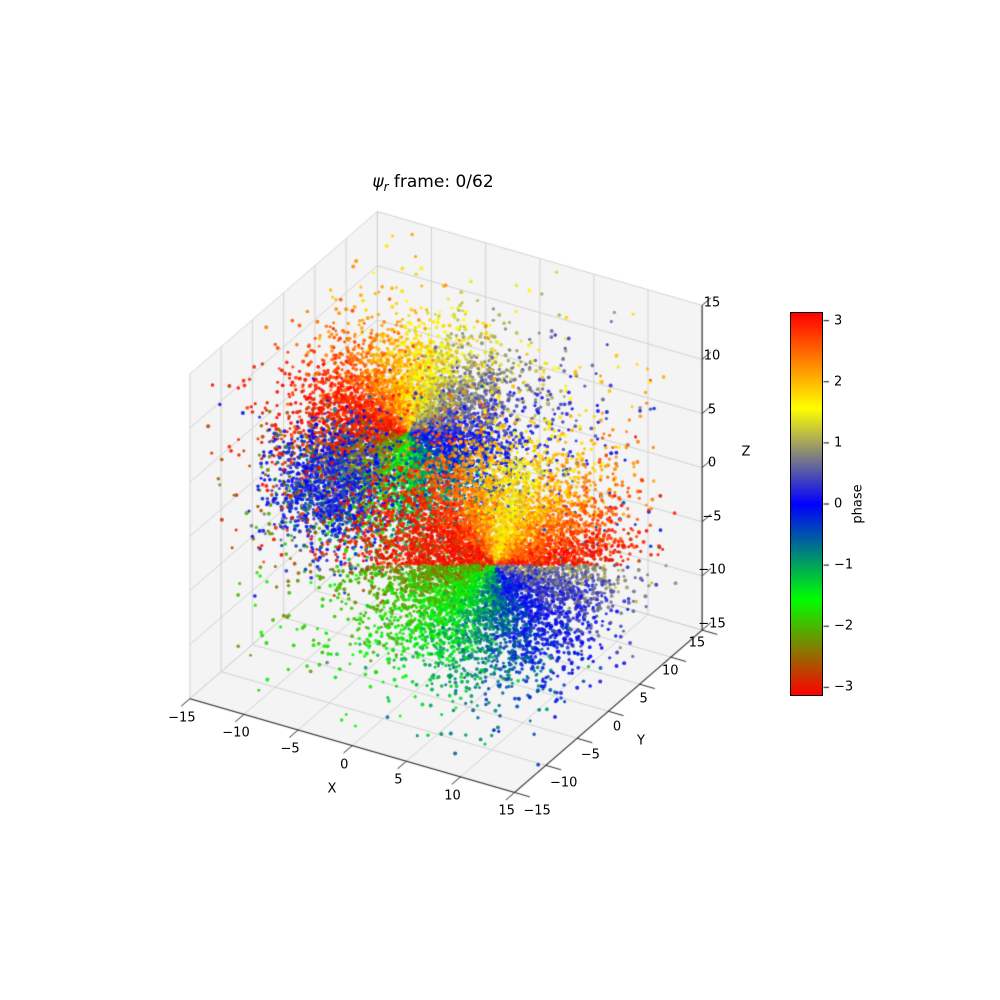 The width and height of the screenshot is (1000, 1000). What do you see at coordinates (332, 789) in the screenshot?
I see `x-axis-label: X` at bounding box center [332, 789].